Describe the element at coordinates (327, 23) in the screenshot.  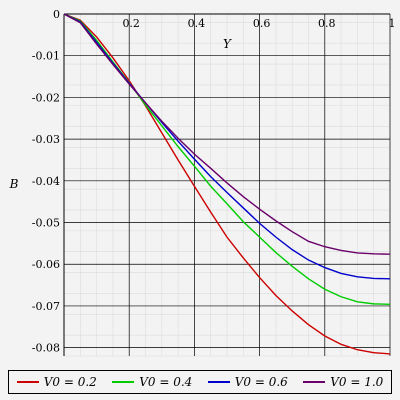
I see `x-tick-label: 0.8` at that location.